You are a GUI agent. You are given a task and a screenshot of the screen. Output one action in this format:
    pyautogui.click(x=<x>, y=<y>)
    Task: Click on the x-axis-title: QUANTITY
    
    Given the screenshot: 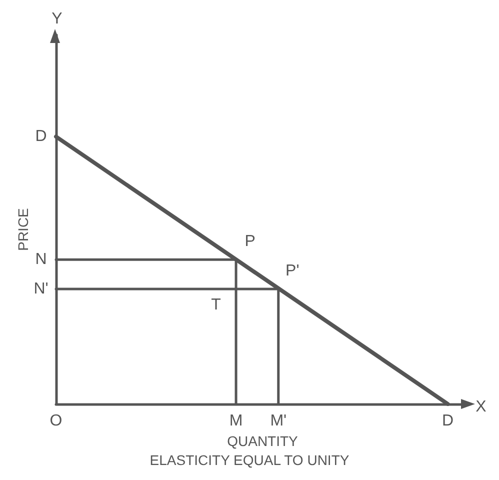 What is the action you would take?
    pyautogui.click(x=263, y=441)
    